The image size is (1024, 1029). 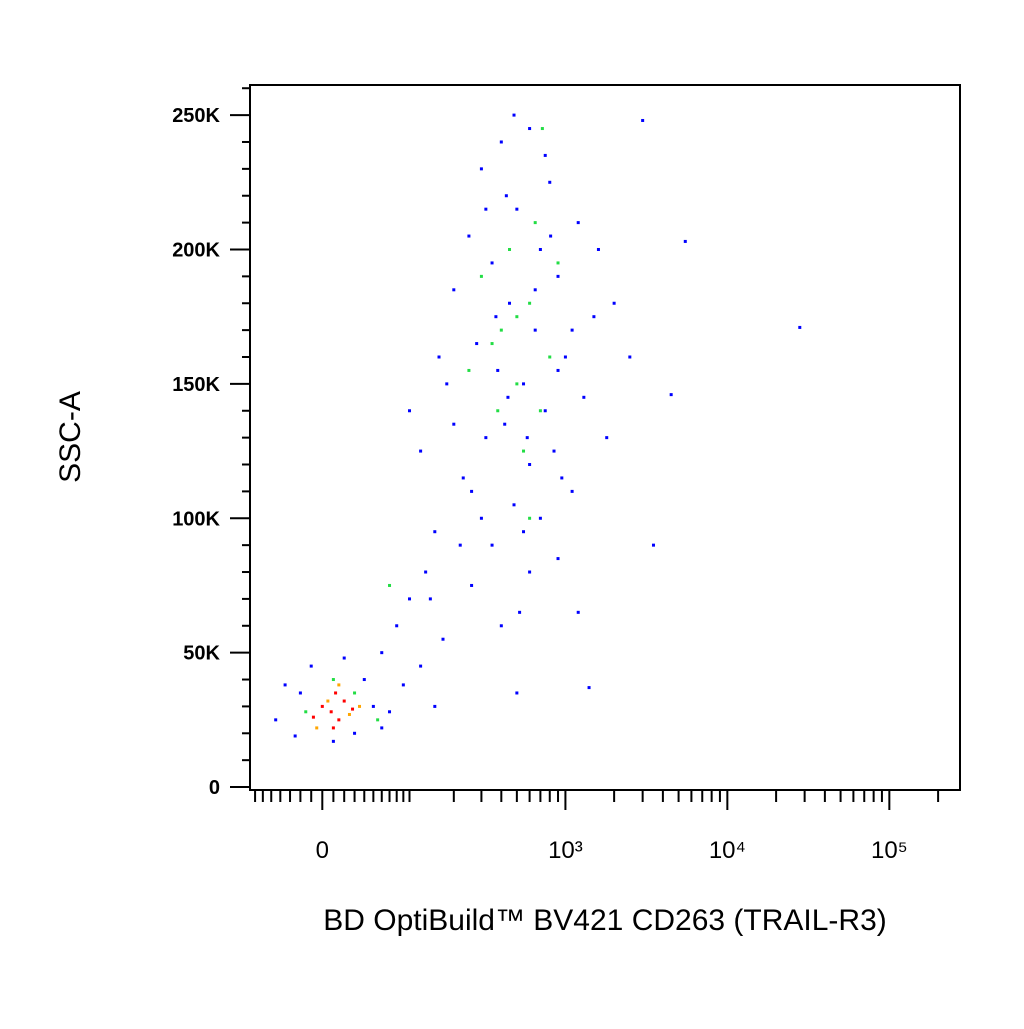 I want to click on x-tick-label: 10³, so click(x=565, y=850).